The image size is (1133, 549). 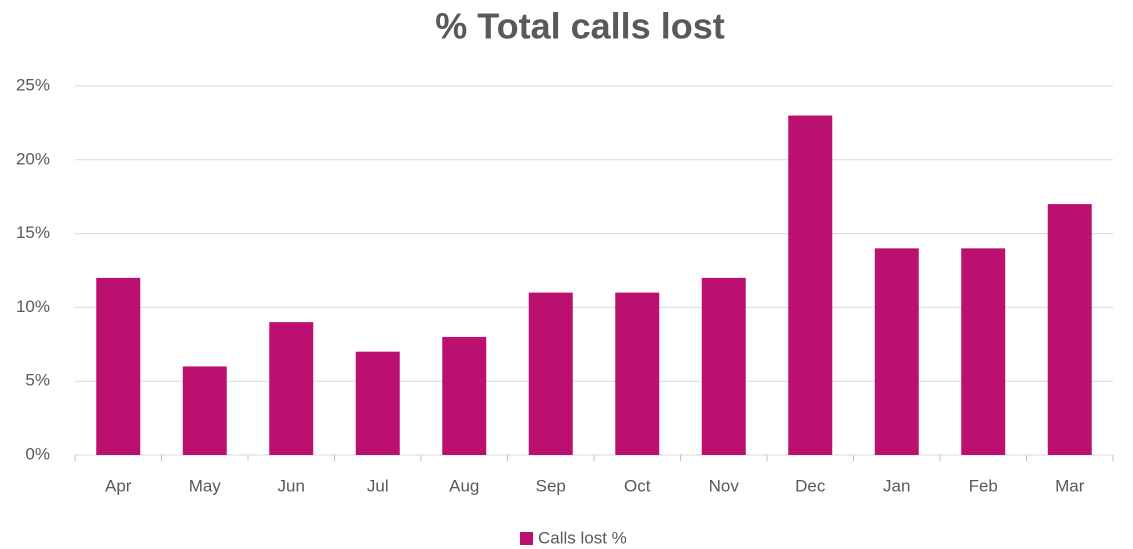 I want to click on y-tick-label: 0%, so click(x=37, y=453).